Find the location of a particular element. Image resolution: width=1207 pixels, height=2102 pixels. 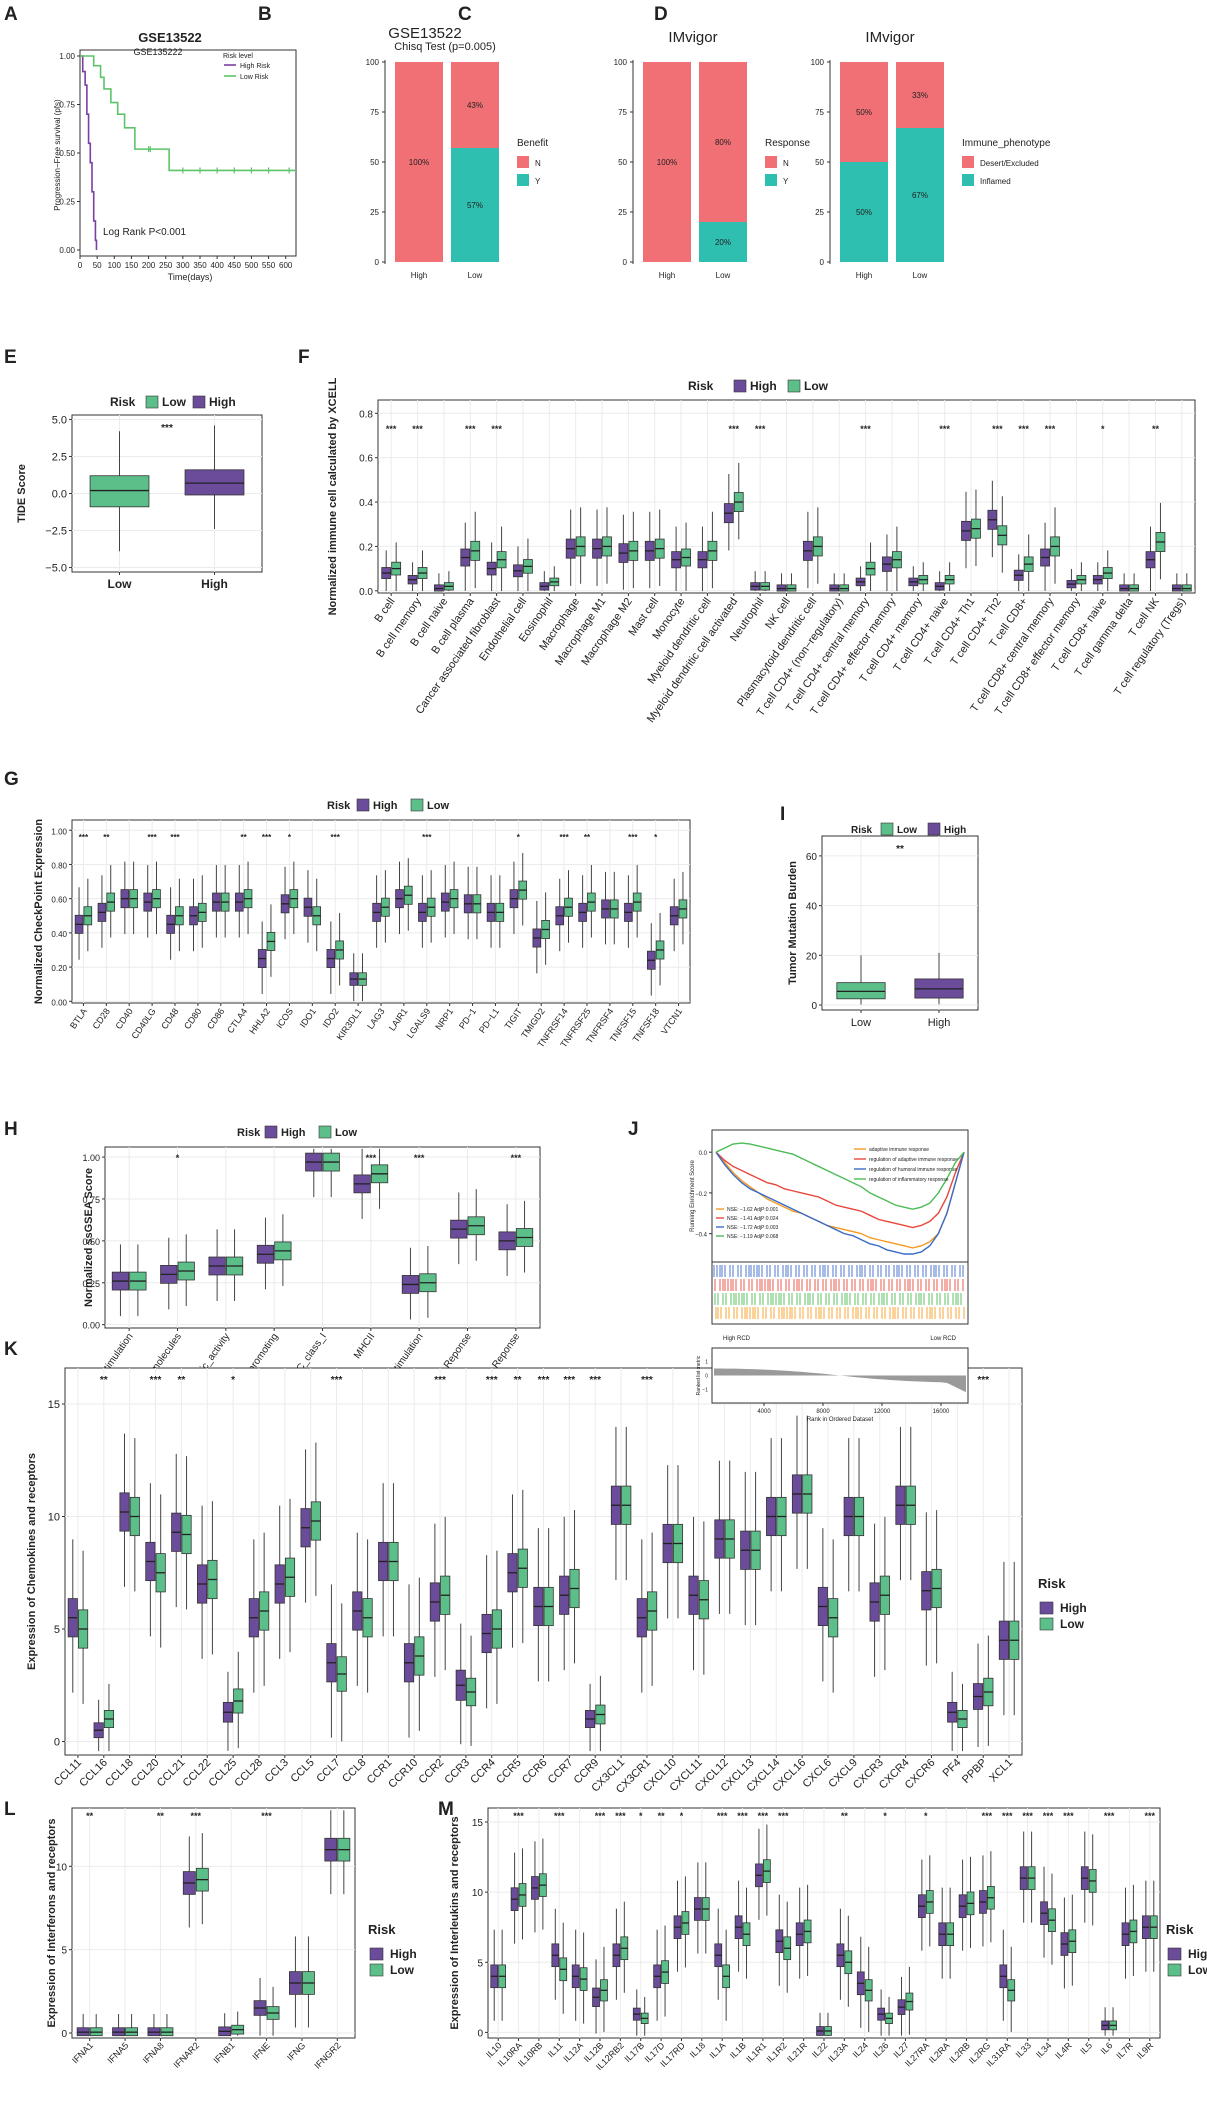

panel-h-ytick-label: 0.75 is located at coordinates (91, 1200).